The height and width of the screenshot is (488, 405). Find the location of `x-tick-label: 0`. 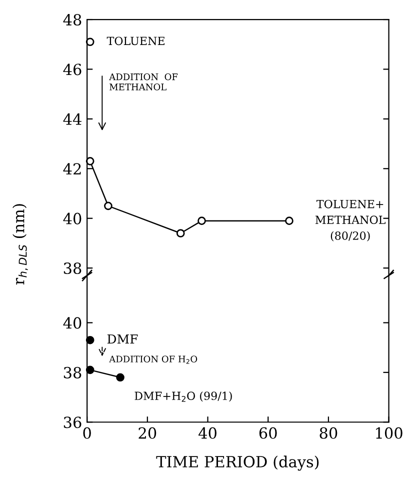

x-tick-label: 0 is located at coordinates (87, 433).